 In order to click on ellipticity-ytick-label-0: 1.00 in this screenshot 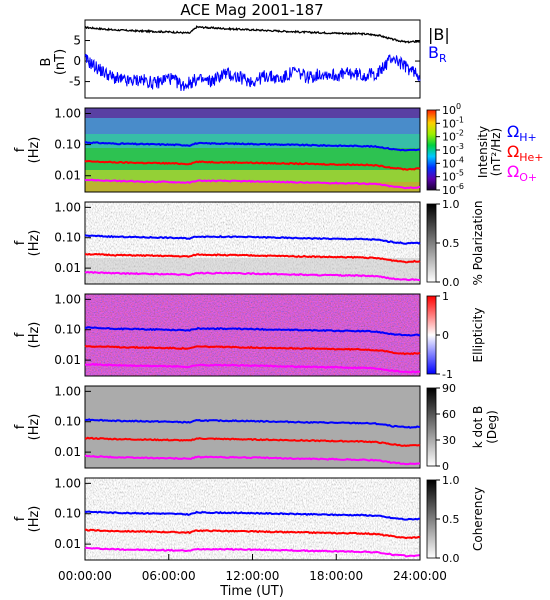, I will do `click(67, 299)`.